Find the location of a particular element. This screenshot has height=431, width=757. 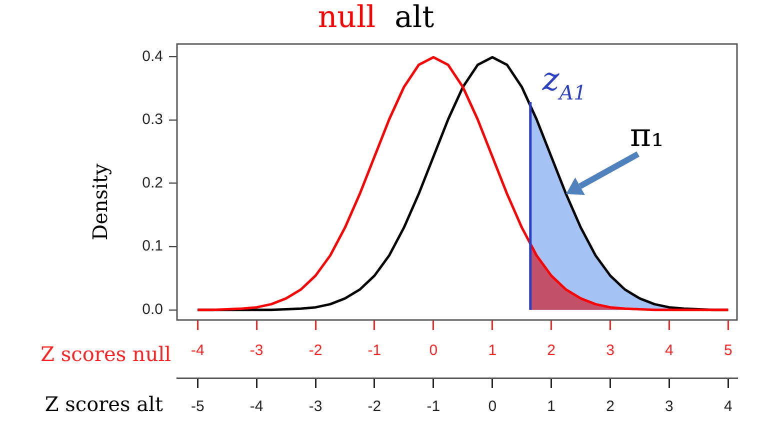

series-label: alt is located at coordinates (414, 17).